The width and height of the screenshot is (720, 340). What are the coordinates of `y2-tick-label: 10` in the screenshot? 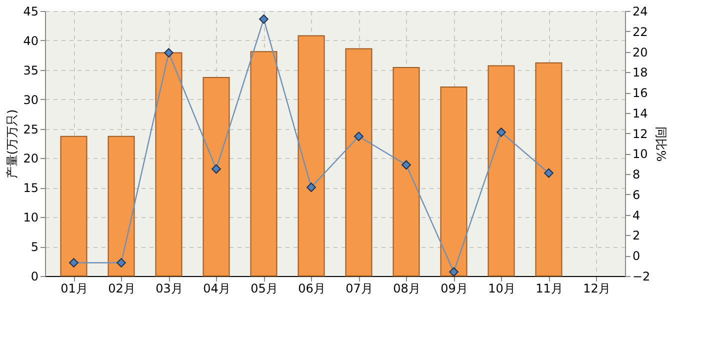 It's located at (640, 154).